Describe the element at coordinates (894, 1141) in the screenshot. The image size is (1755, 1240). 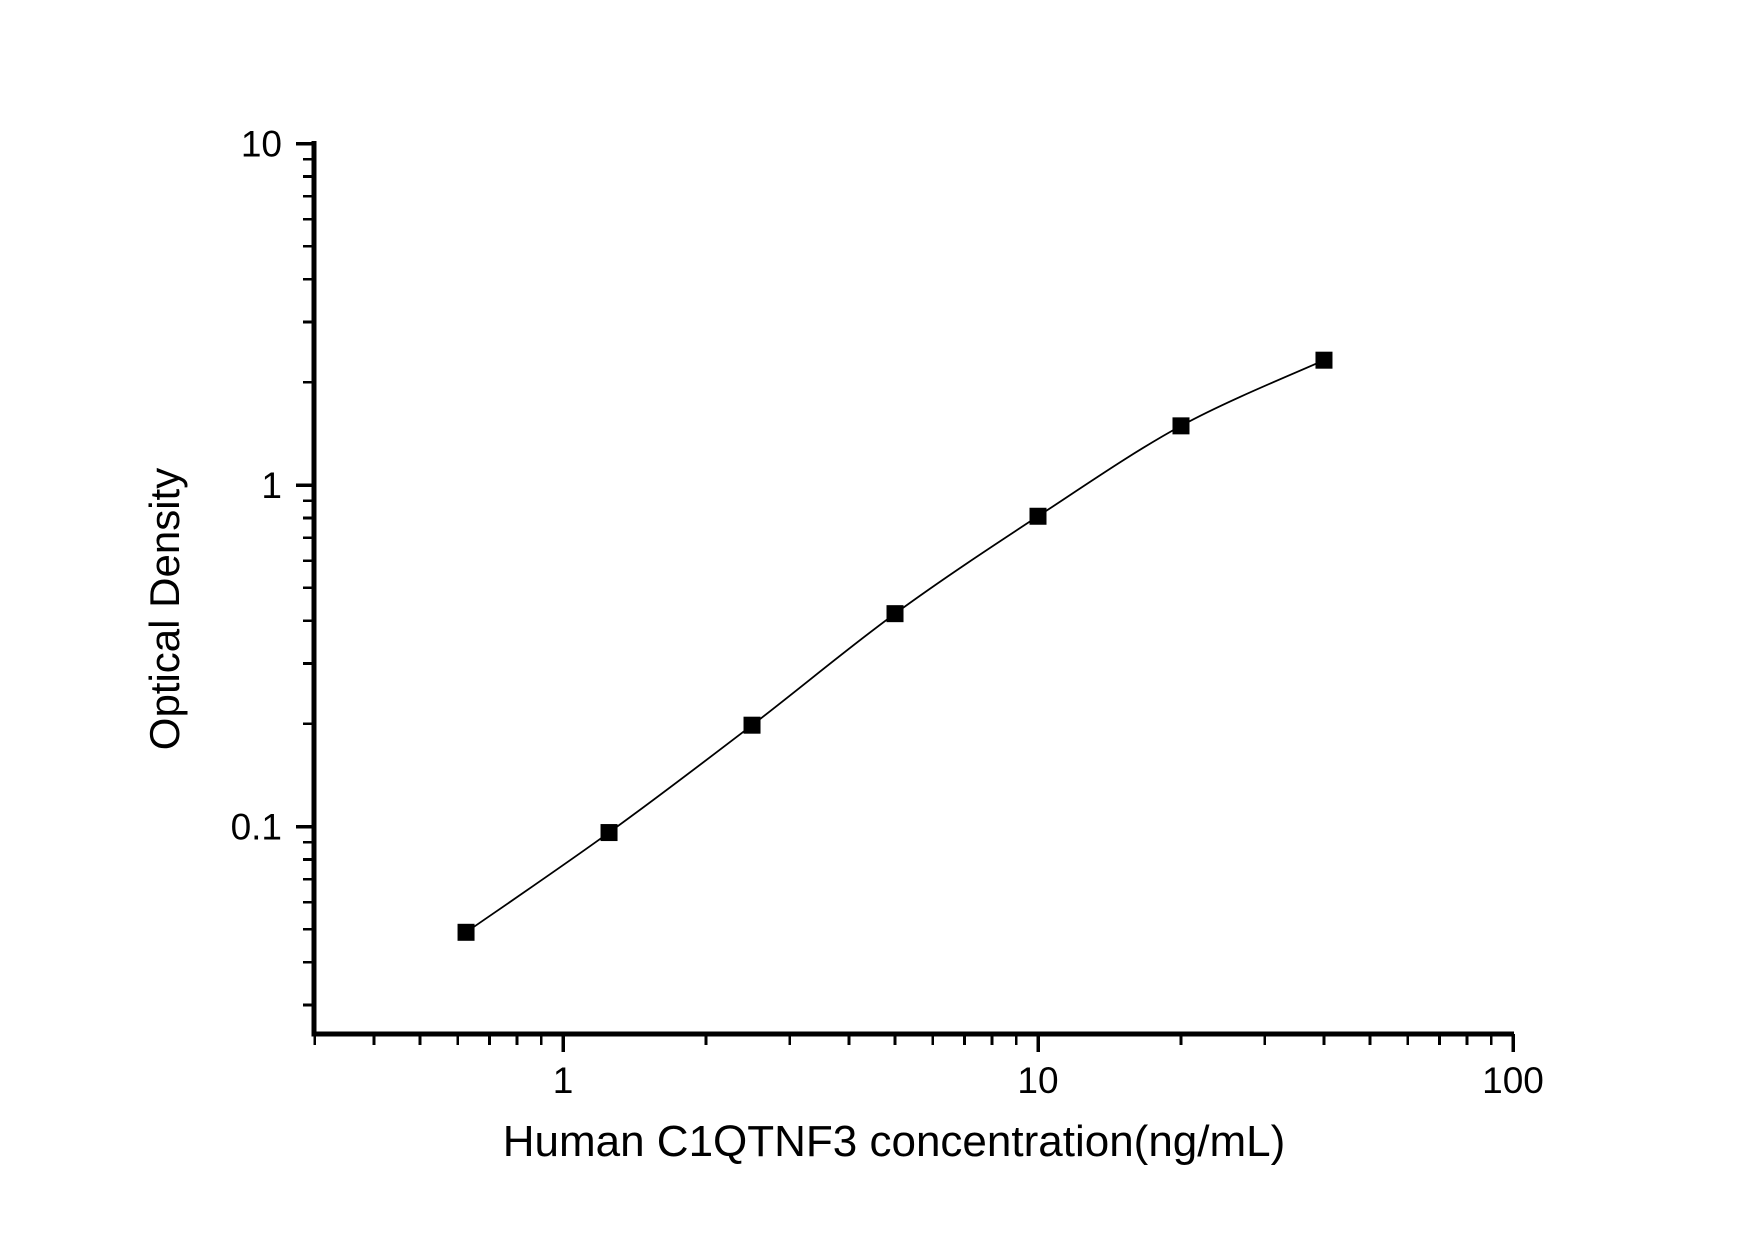
I see `x-axis-title: Human C1QTNF3 concentration(ng/mL)` at that location.